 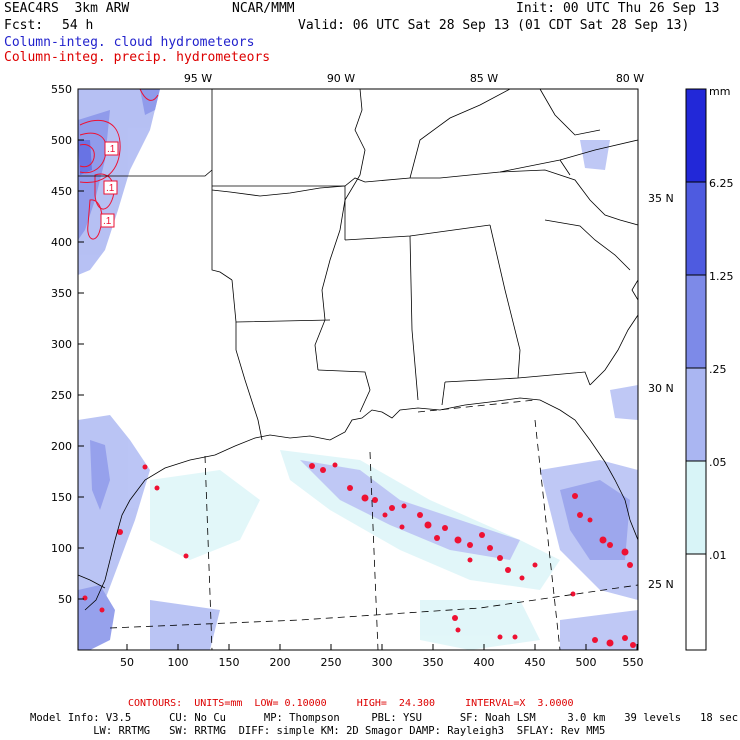 What do you see at coordinates (137, 57) in the screenshot?
I see `precip-legend-text: Column-integ. precip. hydrometeors` at bounding box center [137, 57].